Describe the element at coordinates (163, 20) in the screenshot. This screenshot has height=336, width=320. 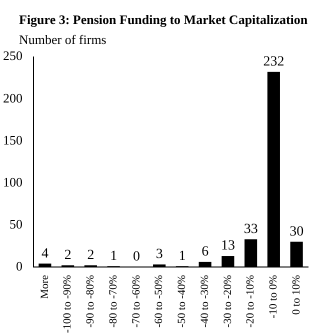
I see `chart-title: Figure 3: Pension Funding to Market Capitalization` at that location.